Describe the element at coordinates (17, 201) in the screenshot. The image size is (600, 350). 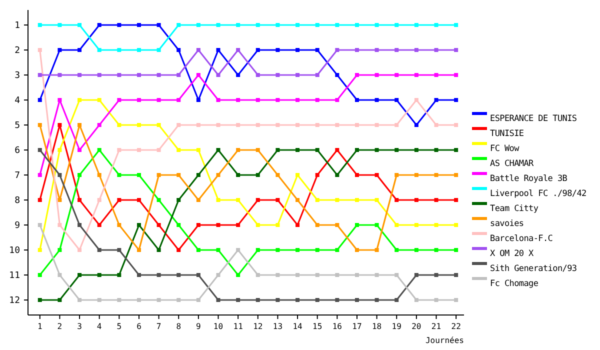
I see `y-tick-label: 8` at that location.